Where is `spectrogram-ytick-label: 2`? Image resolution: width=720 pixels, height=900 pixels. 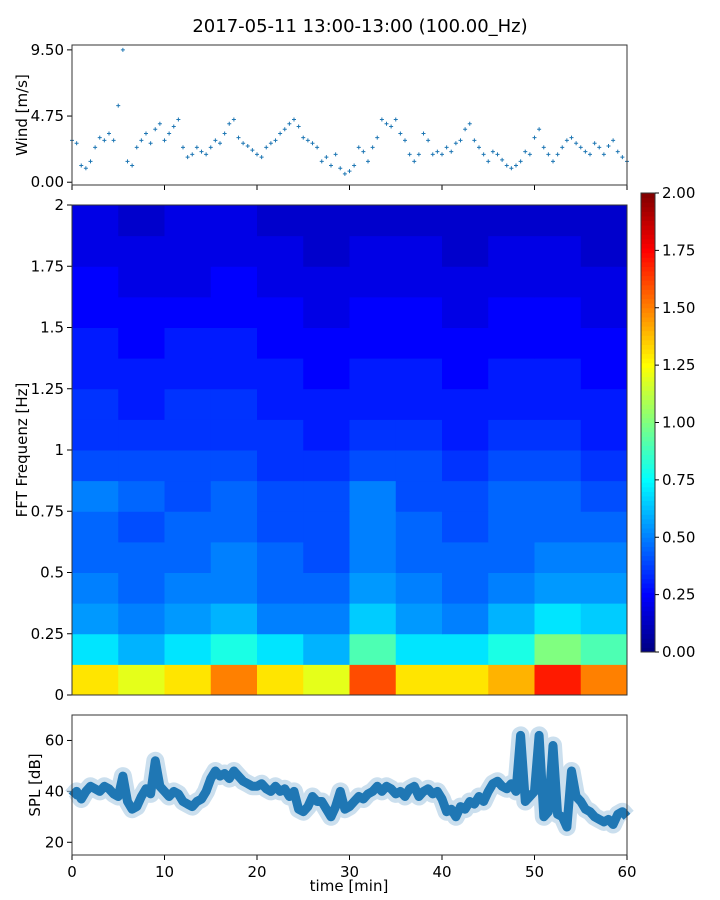
spectrogram-ytick-label: 2 is located at coordinates (59, 205).